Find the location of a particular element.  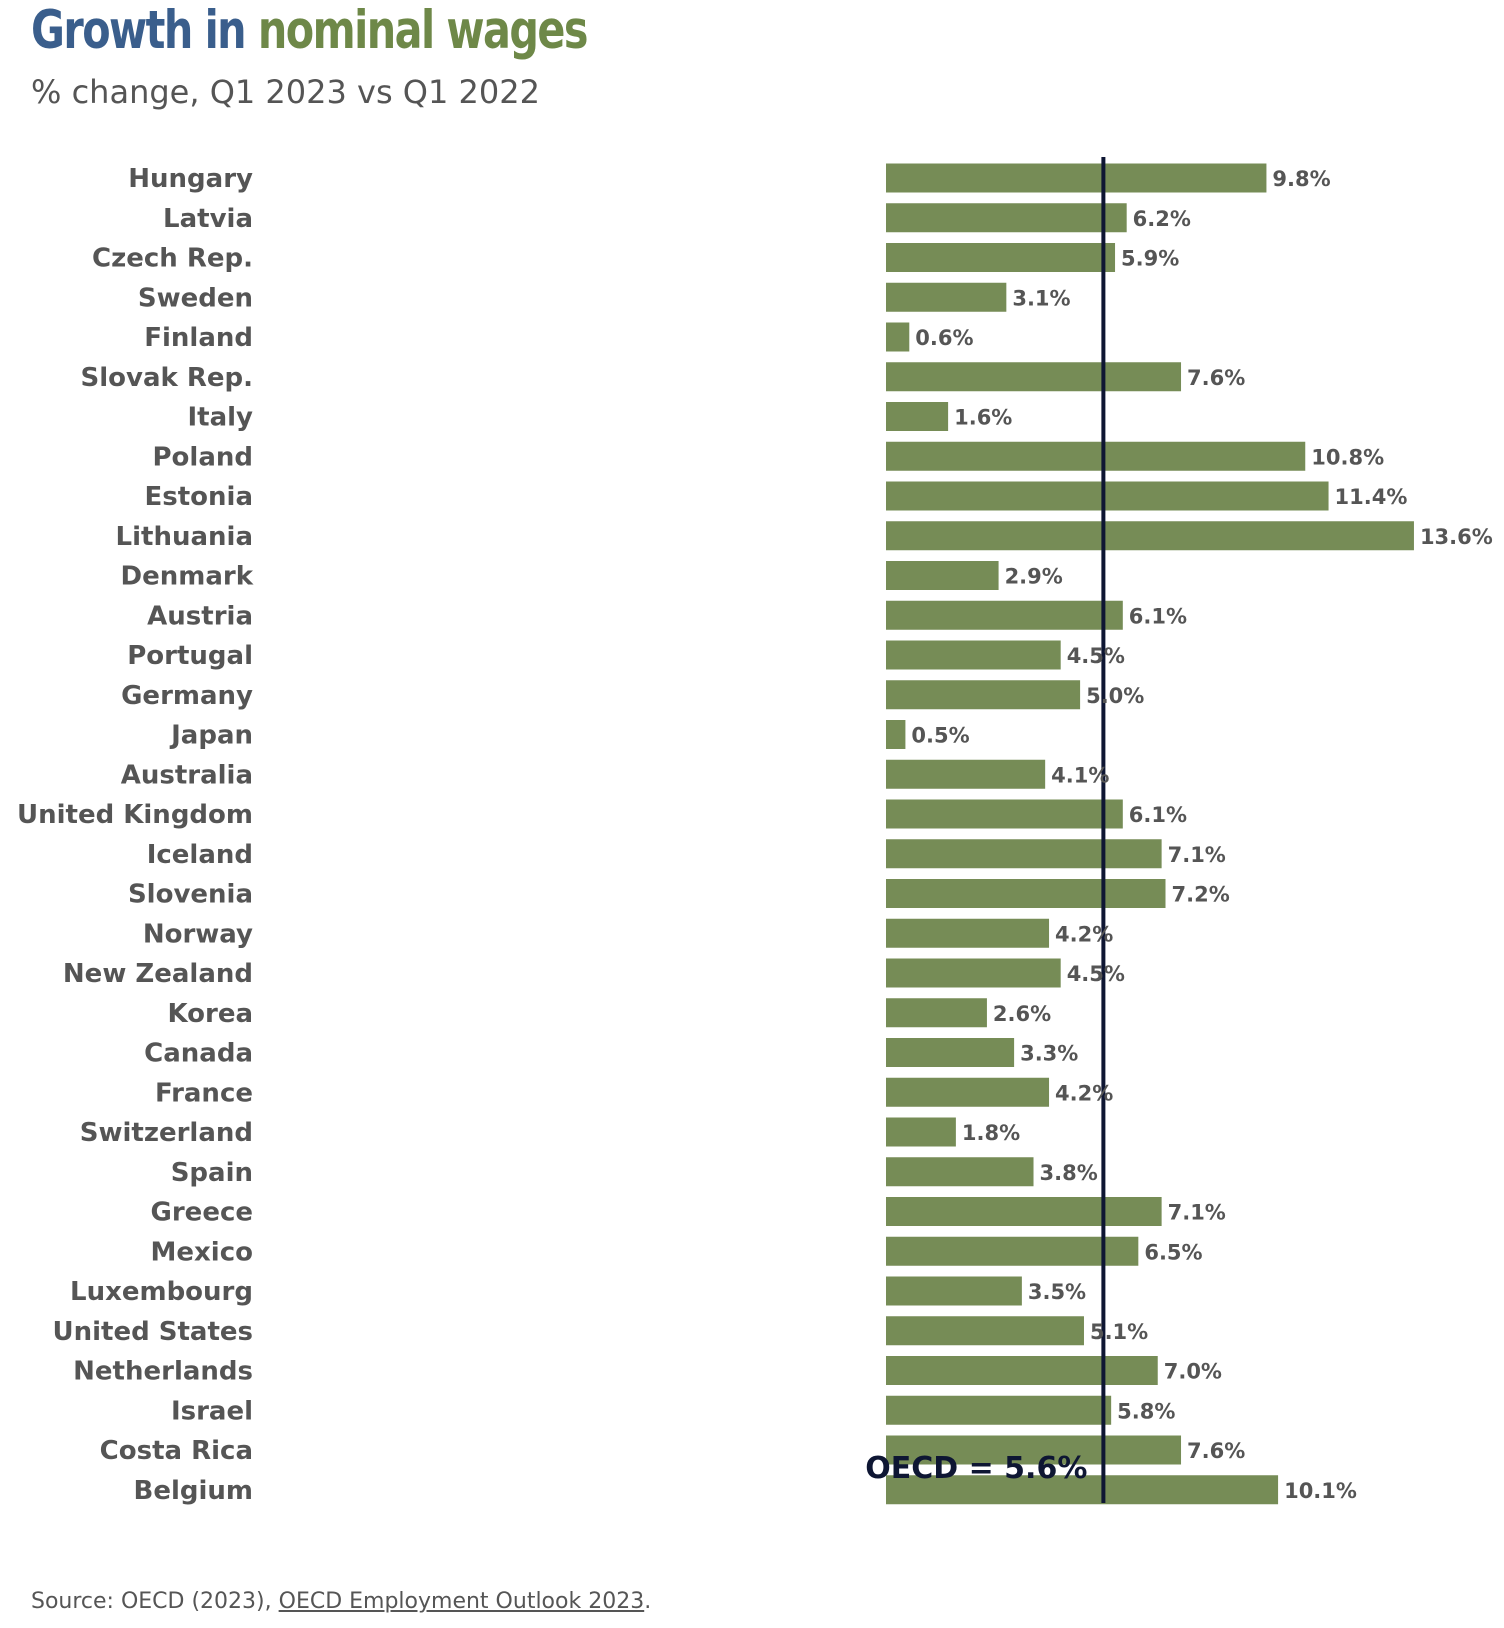

value-label: 9.8% is located at coordinates (1301, 179).